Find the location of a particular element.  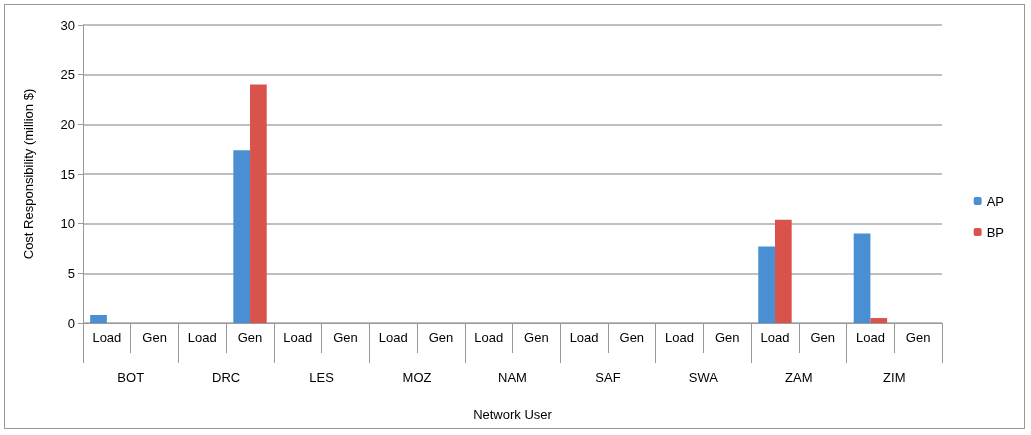

y-tick-label: 0 is located at coordinates (71, 323).